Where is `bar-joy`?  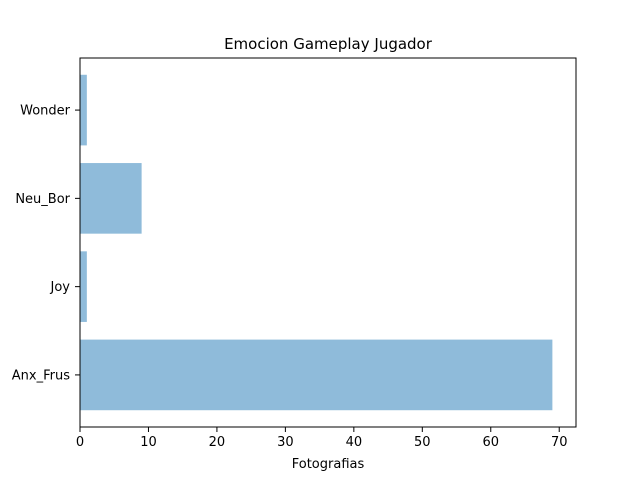
bar-joy is located at coordinates (83, 286).